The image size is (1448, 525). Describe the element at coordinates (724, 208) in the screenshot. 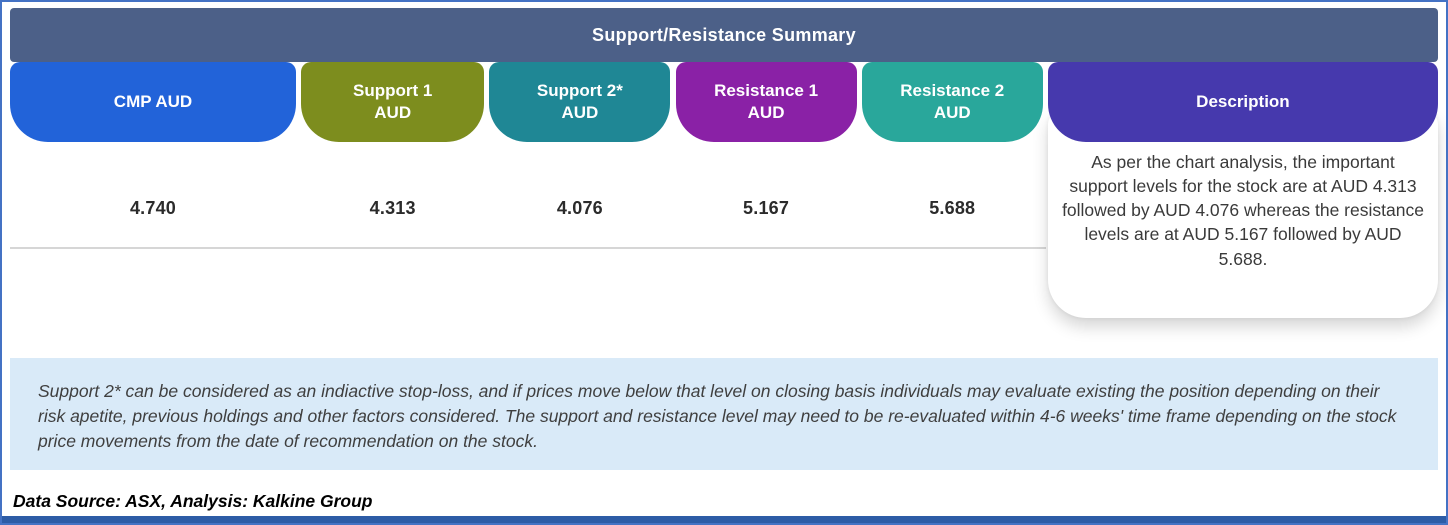

I see `values-row: 4.740 4.313 4.076 5.167 5.688` at that location.